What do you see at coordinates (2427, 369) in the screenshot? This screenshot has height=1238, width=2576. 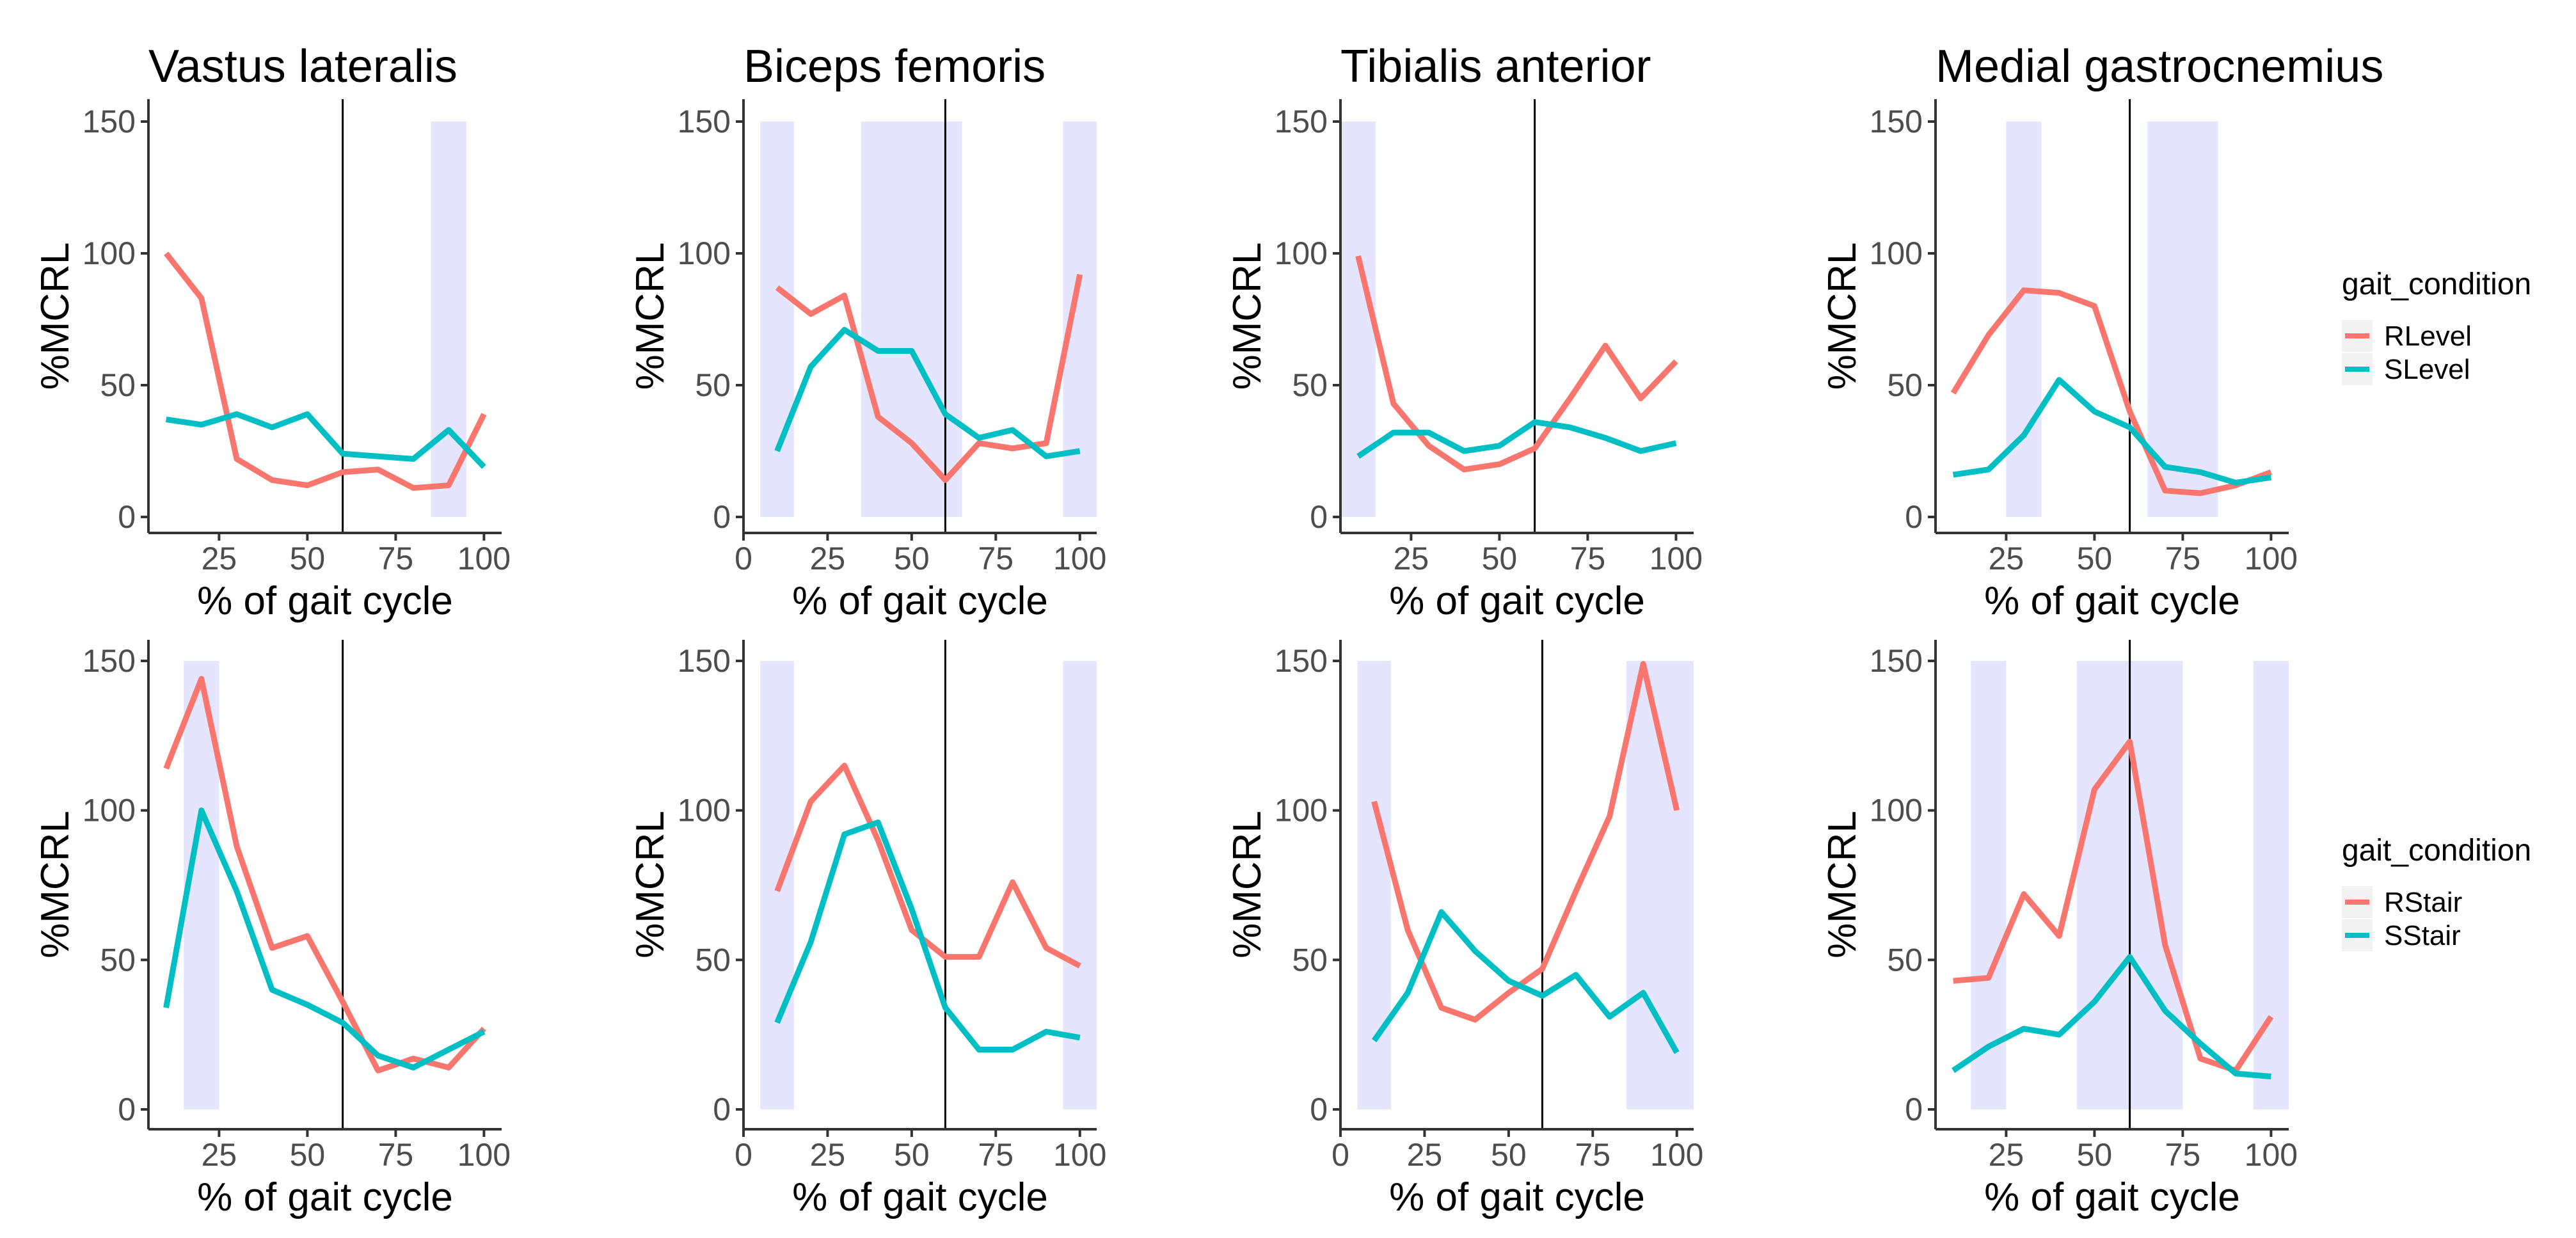 I see `legend-label-SLevel: SLevel` at bounding box center [2427, 369].